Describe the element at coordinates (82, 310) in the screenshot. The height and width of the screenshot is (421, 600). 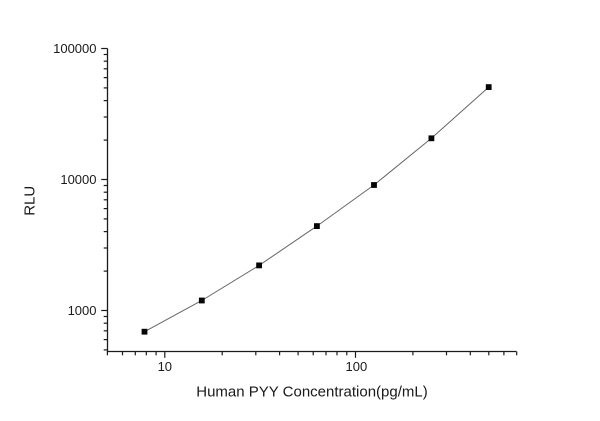
I see `svg-text: 1000` at that location.